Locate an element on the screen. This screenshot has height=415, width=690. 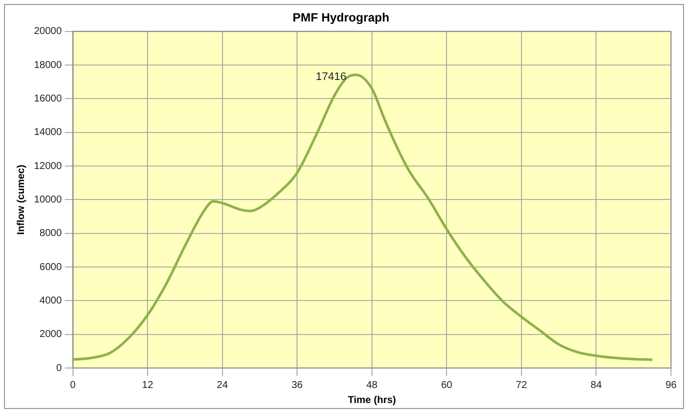
x-axis-title: Time (hrs) is located at coordinates (372, 400).